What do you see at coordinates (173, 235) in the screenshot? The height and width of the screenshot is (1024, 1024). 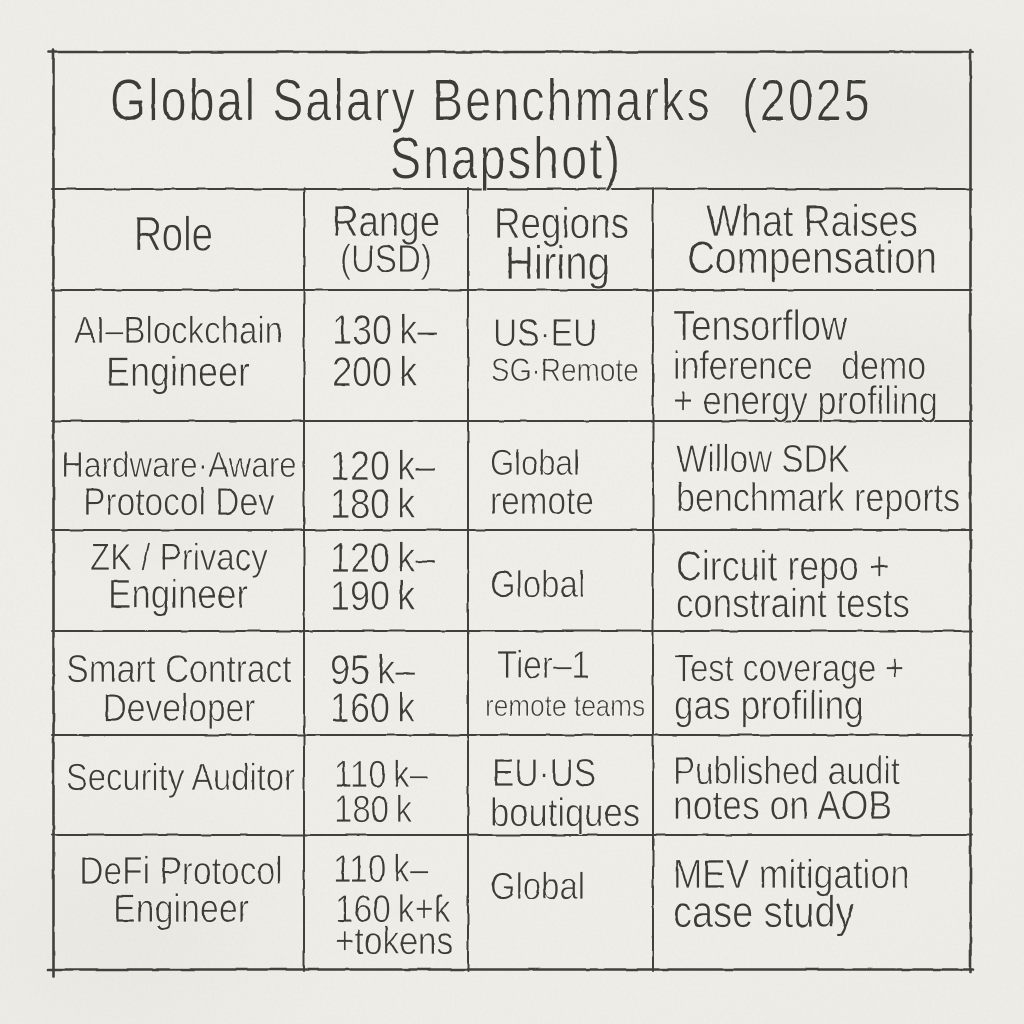 I see `svg-text: Role` at bounding box center [173, 235].